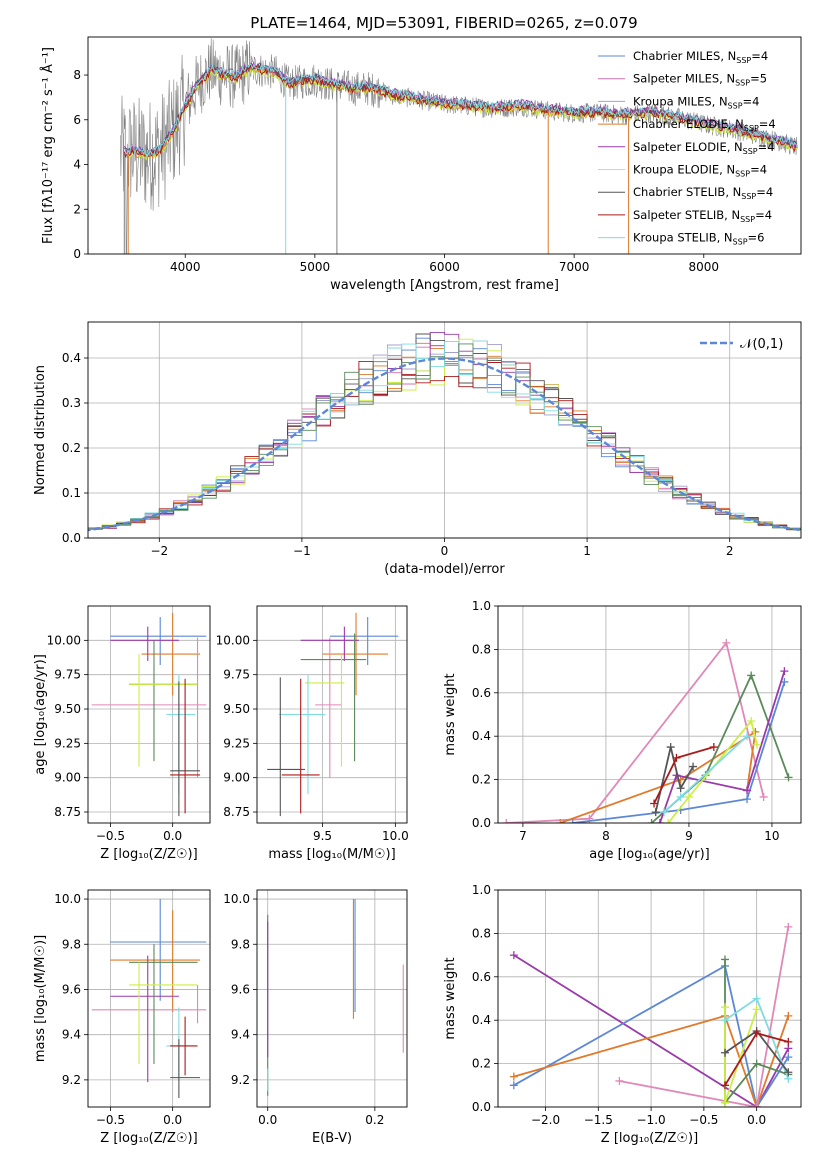 This screenshot has height=1170, width=819. Describe the element at coordinates (240, 1080) in the screenshot. I see `y-tick-label: 9.2` at that location.